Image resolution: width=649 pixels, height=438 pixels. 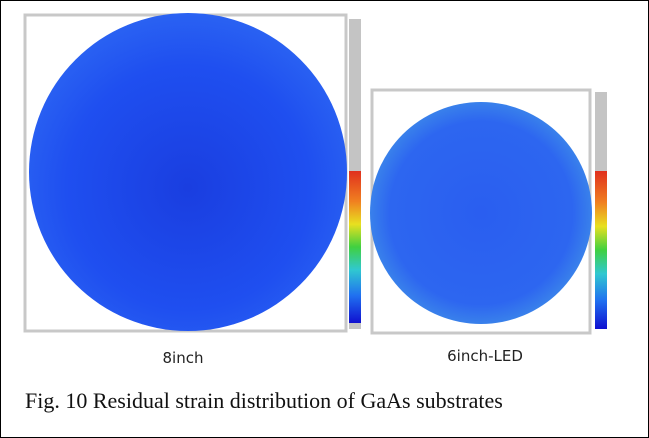 I want to click on panel-label: 8inch, so click(x=183, y=358).